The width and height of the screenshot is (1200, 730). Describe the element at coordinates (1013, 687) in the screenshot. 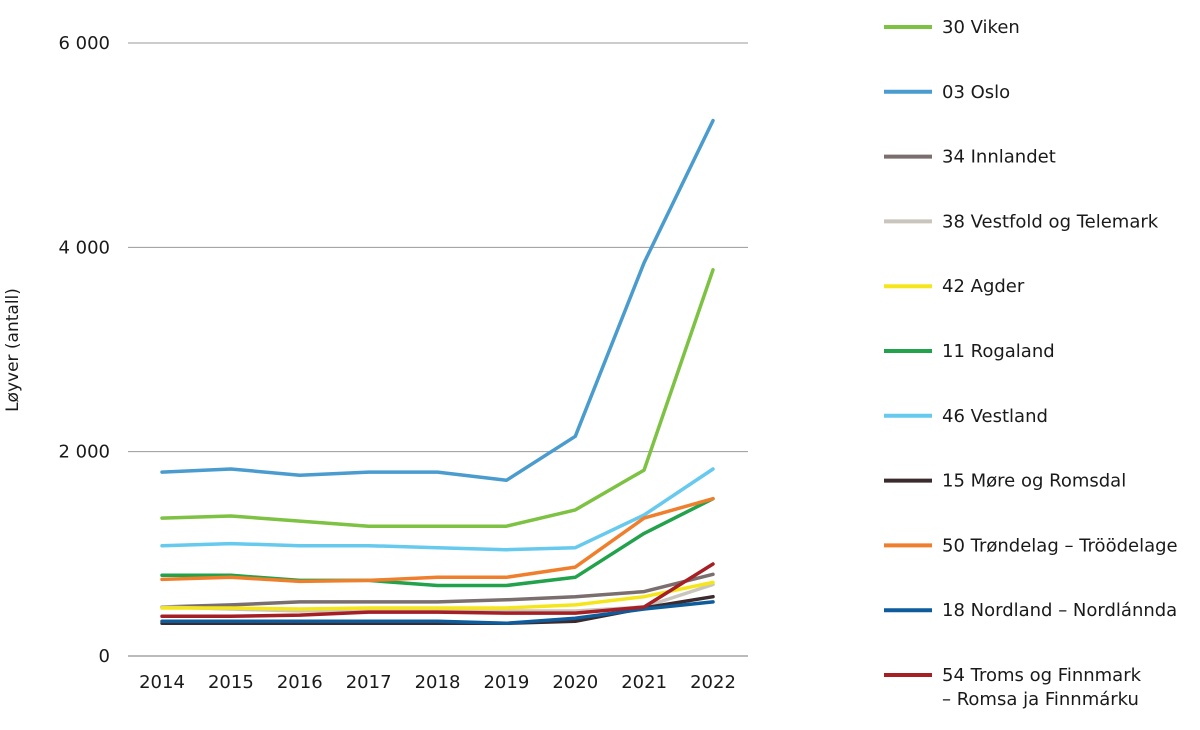

I see `legend-item: 54 Troms og Finnmark – Romsa ja Finnmárku` at that location.